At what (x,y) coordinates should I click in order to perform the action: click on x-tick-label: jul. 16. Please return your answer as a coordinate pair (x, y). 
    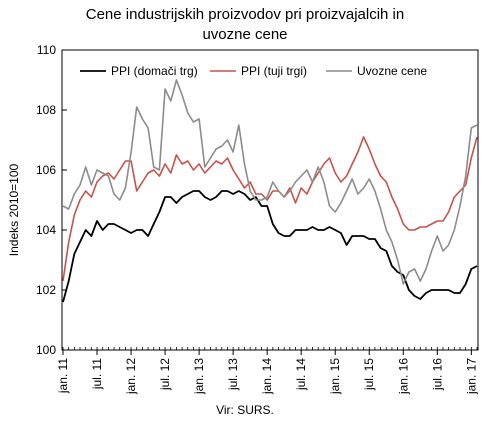
    Looking at the image, I should click on (437, 374).